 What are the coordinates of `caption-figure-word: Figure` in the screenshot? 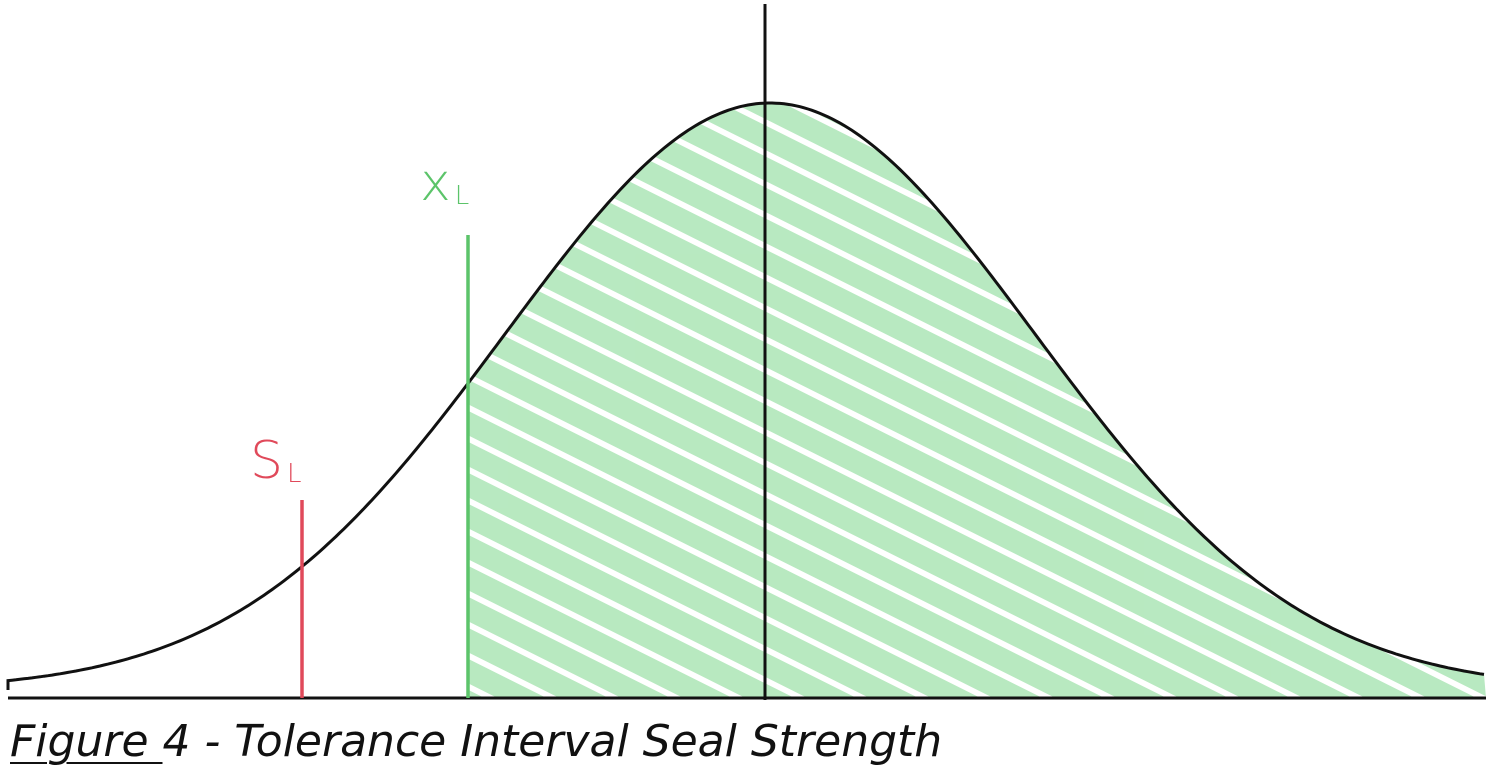 It's located at (86, 741).